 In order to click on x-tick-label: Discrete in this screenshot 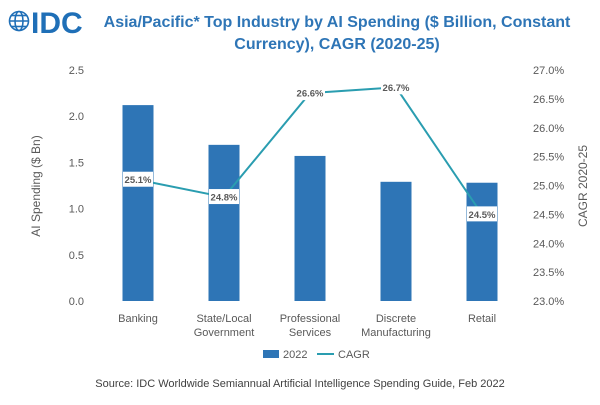, I will do `click(396, 319)`.